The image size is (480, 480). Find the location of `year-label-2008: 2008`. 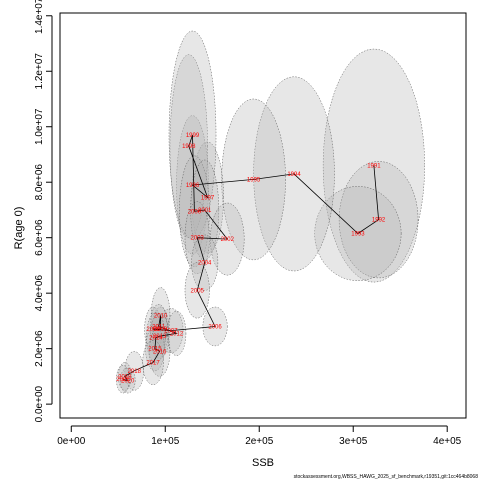

year-label-2008: 2008 is located at coordinates (153, 330).